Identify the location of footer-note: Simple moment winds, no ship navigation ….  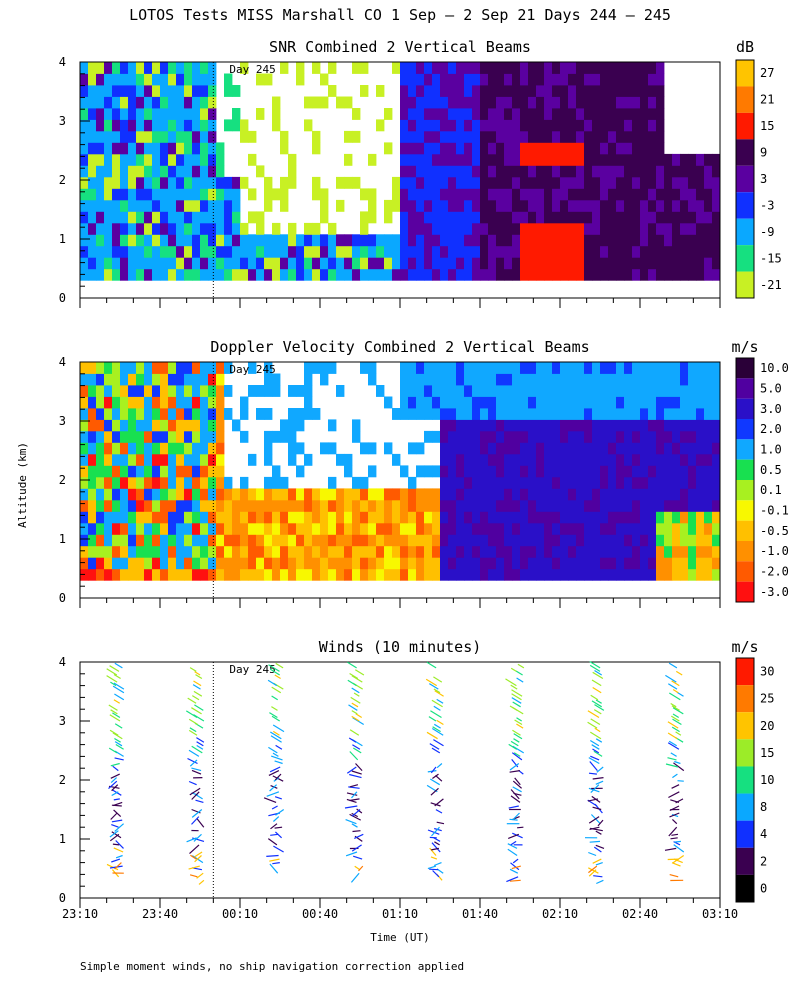
(272, 966).